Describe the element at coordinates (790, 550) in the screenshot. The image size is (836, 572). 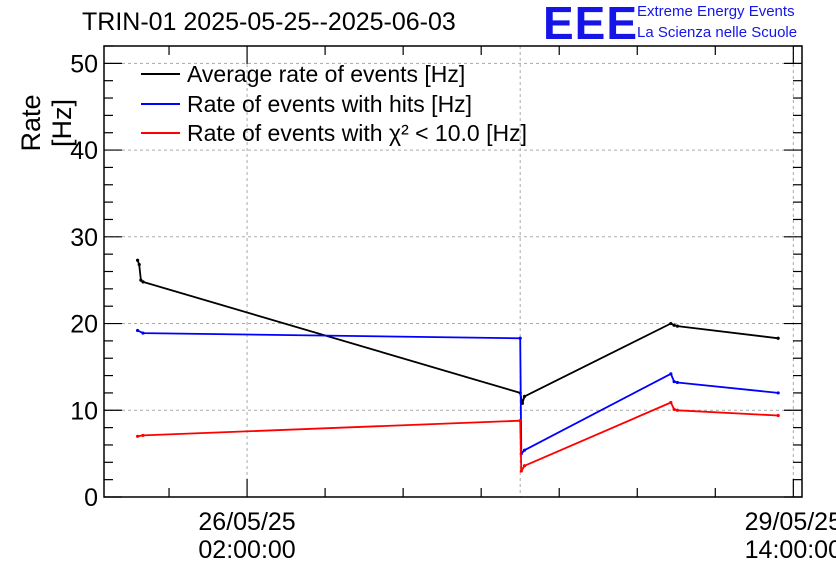
I see `x-tick-label-time: 14:00:00` at that location.